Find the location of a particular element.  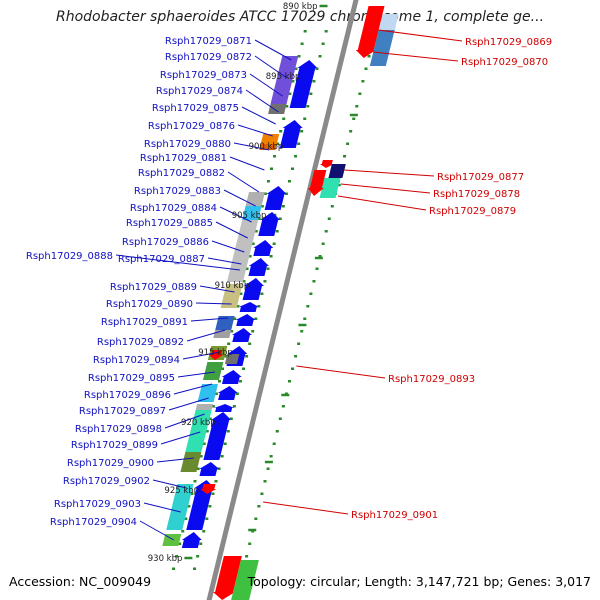

gene-label-left: Rsph17029_0875 is located at coordinates (195, 108).